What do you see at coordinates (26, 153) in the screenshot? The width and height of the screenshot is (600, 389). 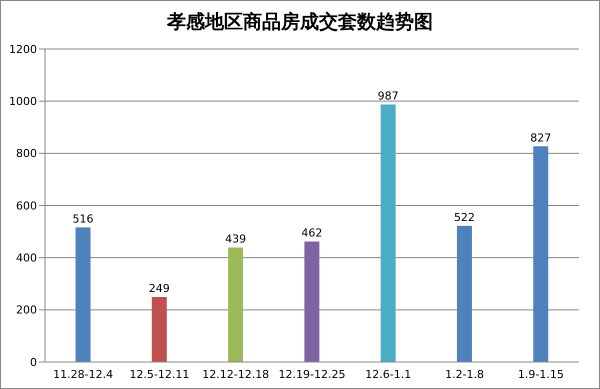 I see `y-tick-label: 800` at bounding box center [26, 153].